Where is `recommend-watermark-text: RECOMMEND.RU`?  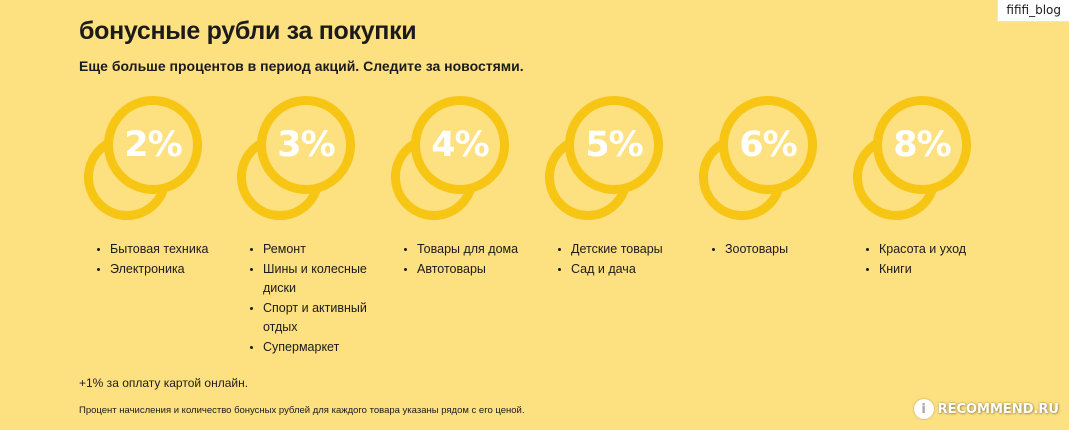 recommend-watermark-text: RECOMMEND.RU is located at coordinates (998, 409).